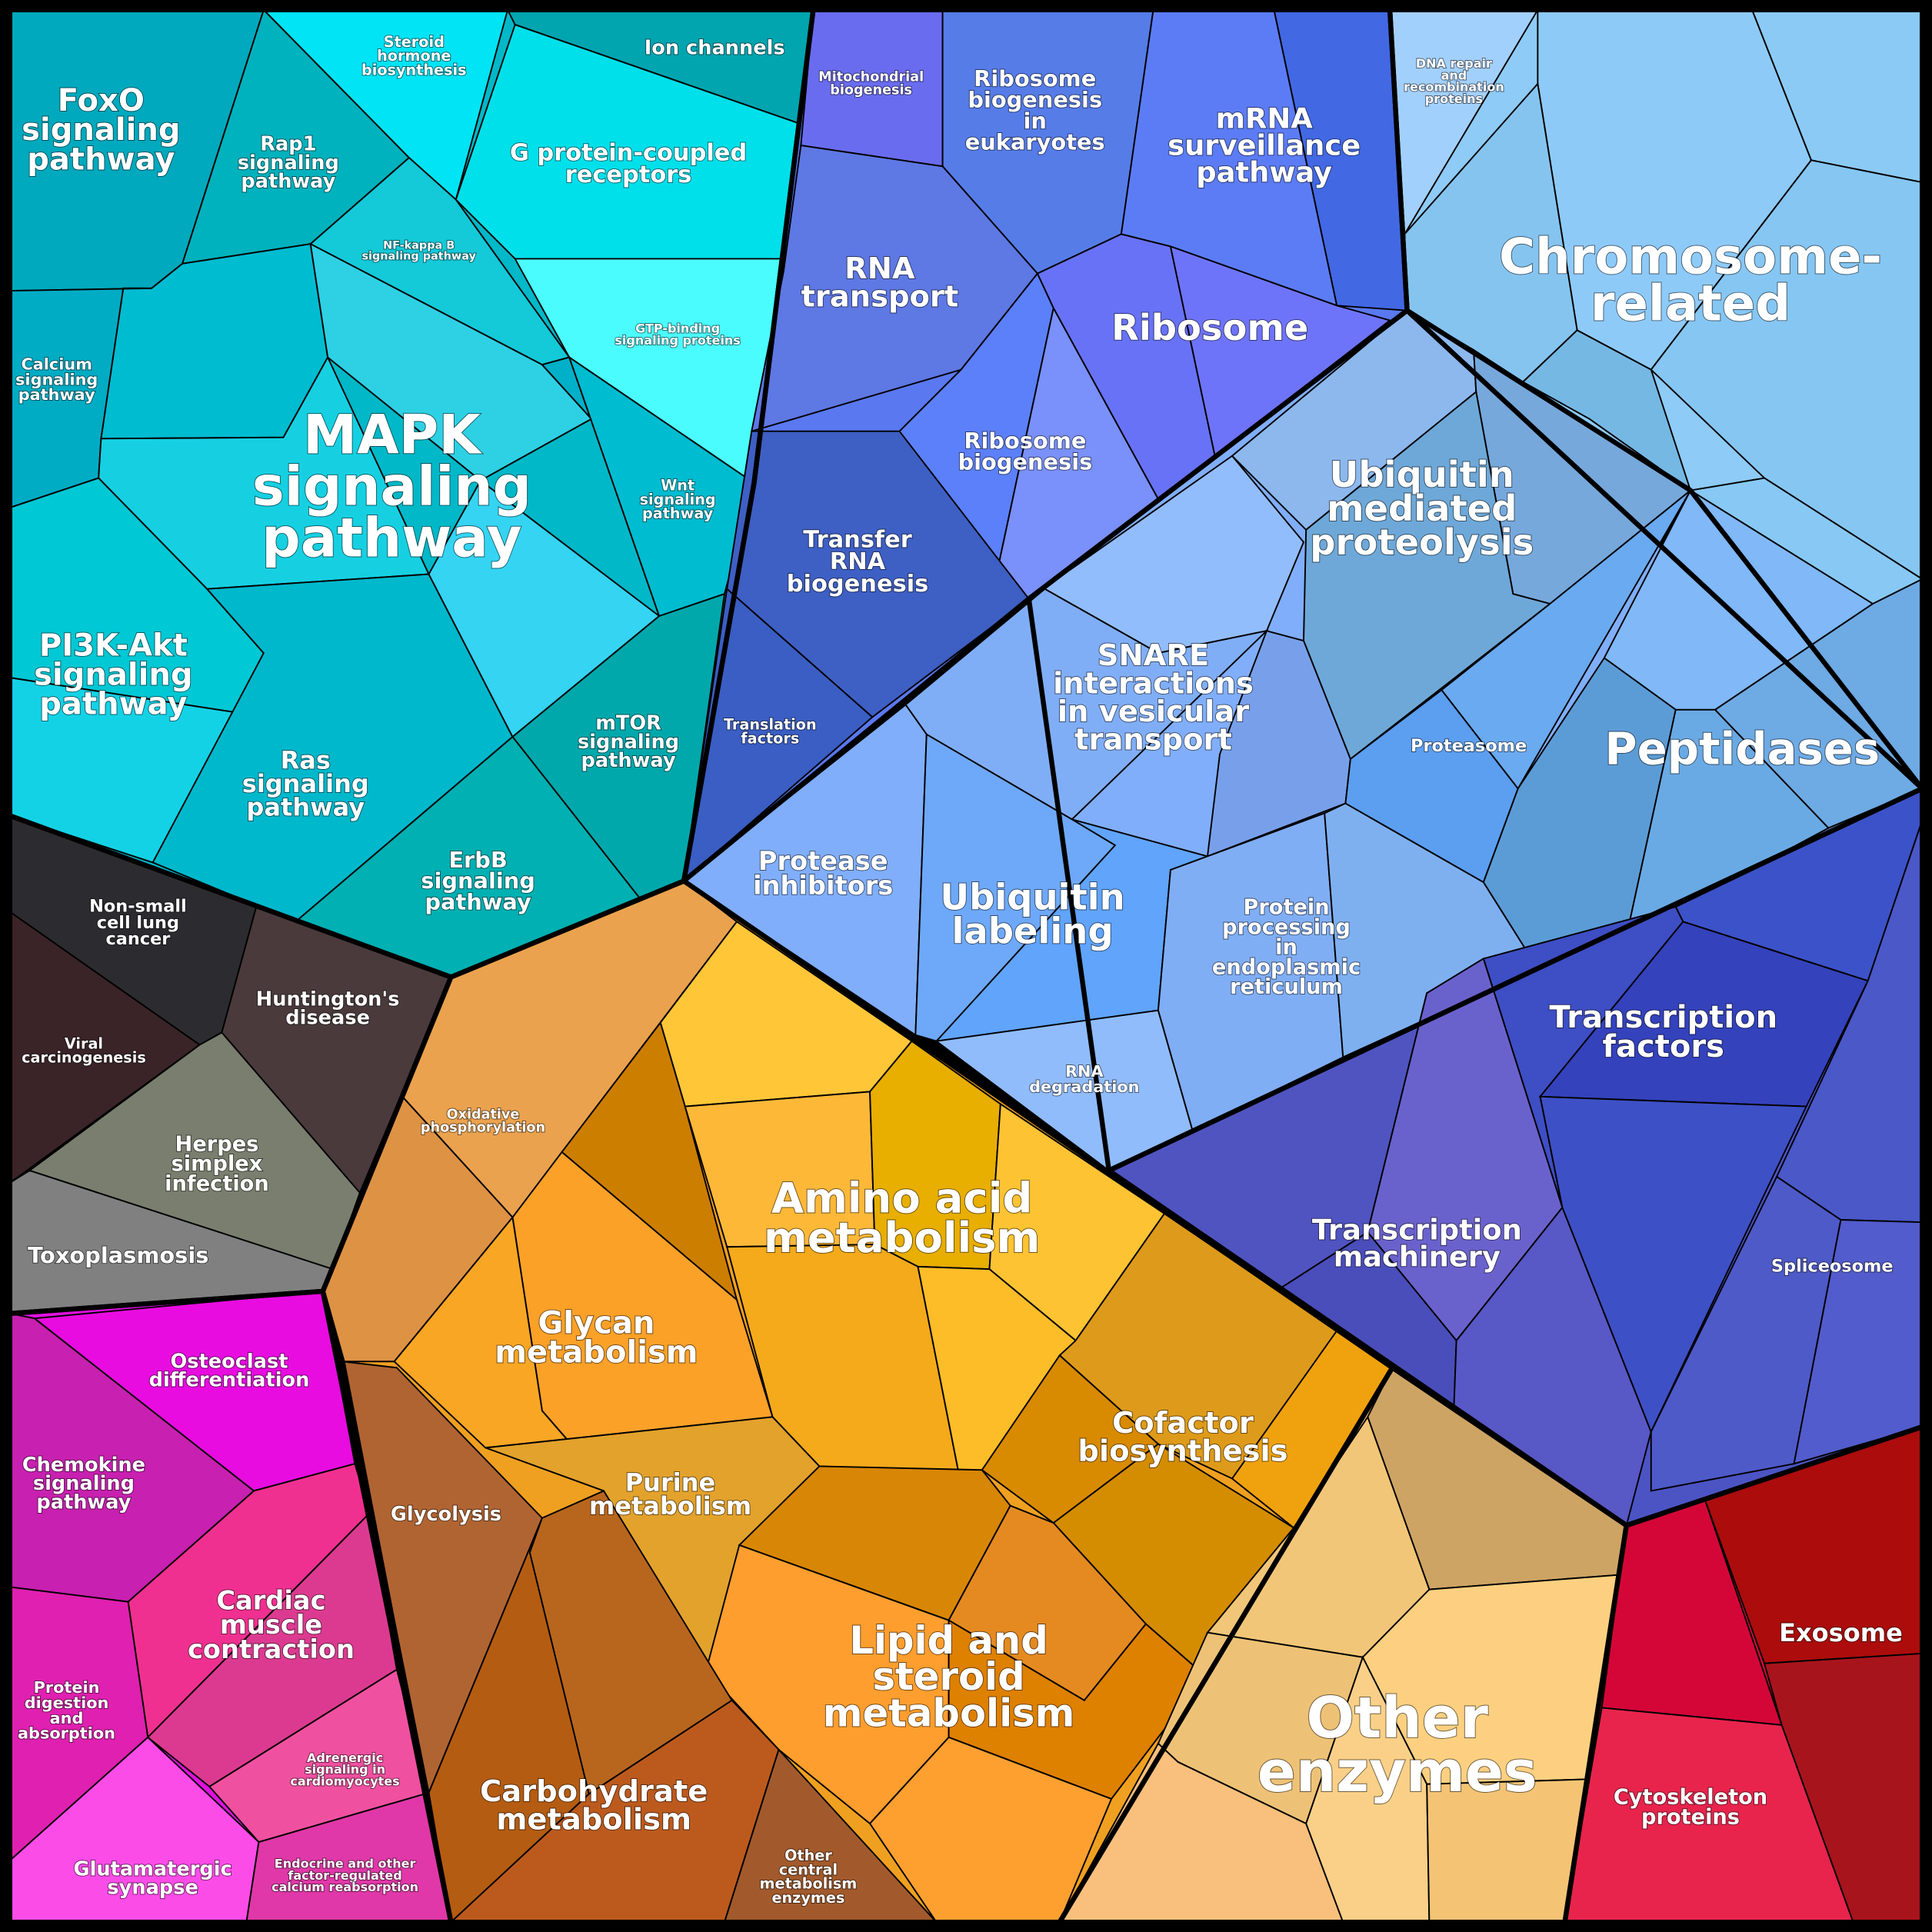 The image size is (1932, 1932). I want to click on label-line: receptors, so click(628, 175).